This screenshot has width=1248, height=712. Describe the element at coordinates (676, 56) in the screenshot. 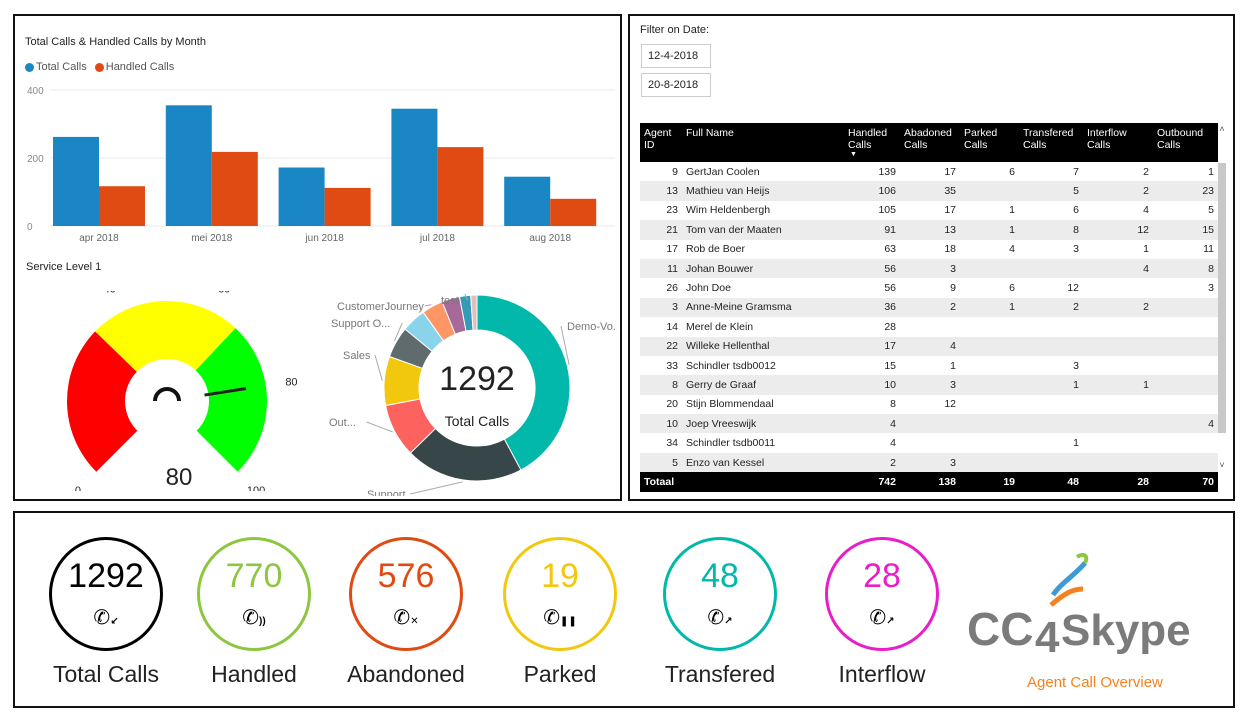

I see `date-from-input: 12-4-2018` at that location.